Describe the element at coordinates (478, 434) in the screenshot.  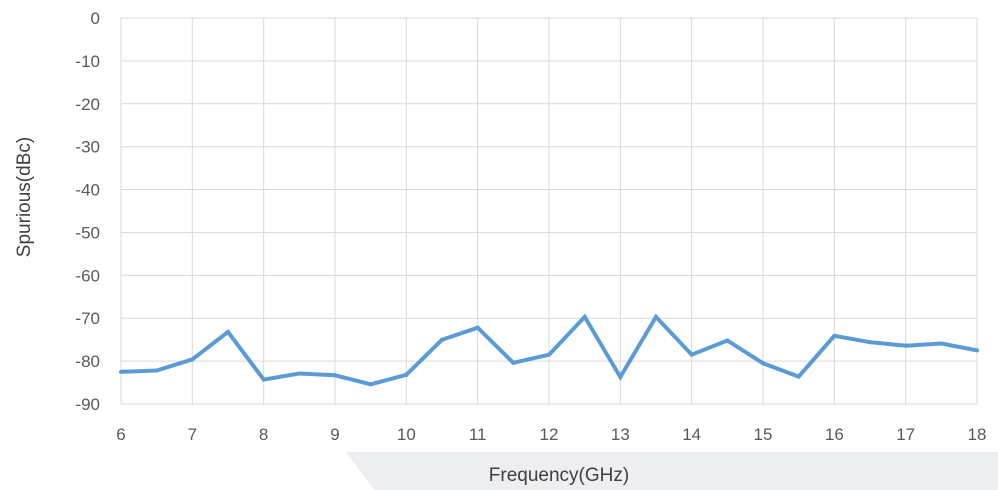
I see `x-tick-label: 11` at that location.